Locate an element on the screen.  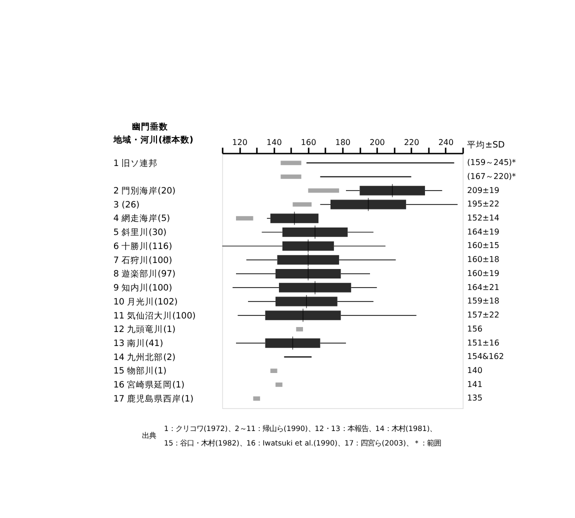
text: 出典 is located at coordinates (149, 435).